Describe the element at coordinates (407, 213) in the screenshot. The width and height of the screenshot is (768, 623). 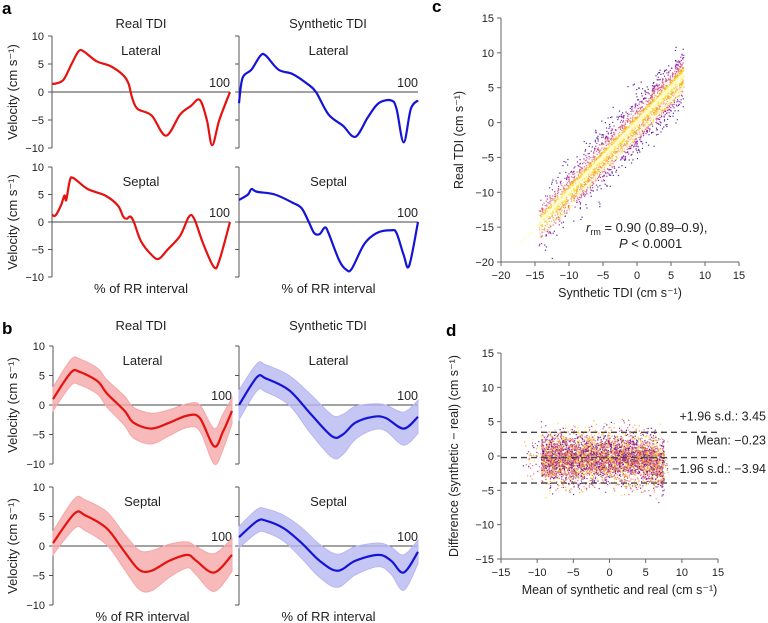
I see `x-end-label: 100` at that location.